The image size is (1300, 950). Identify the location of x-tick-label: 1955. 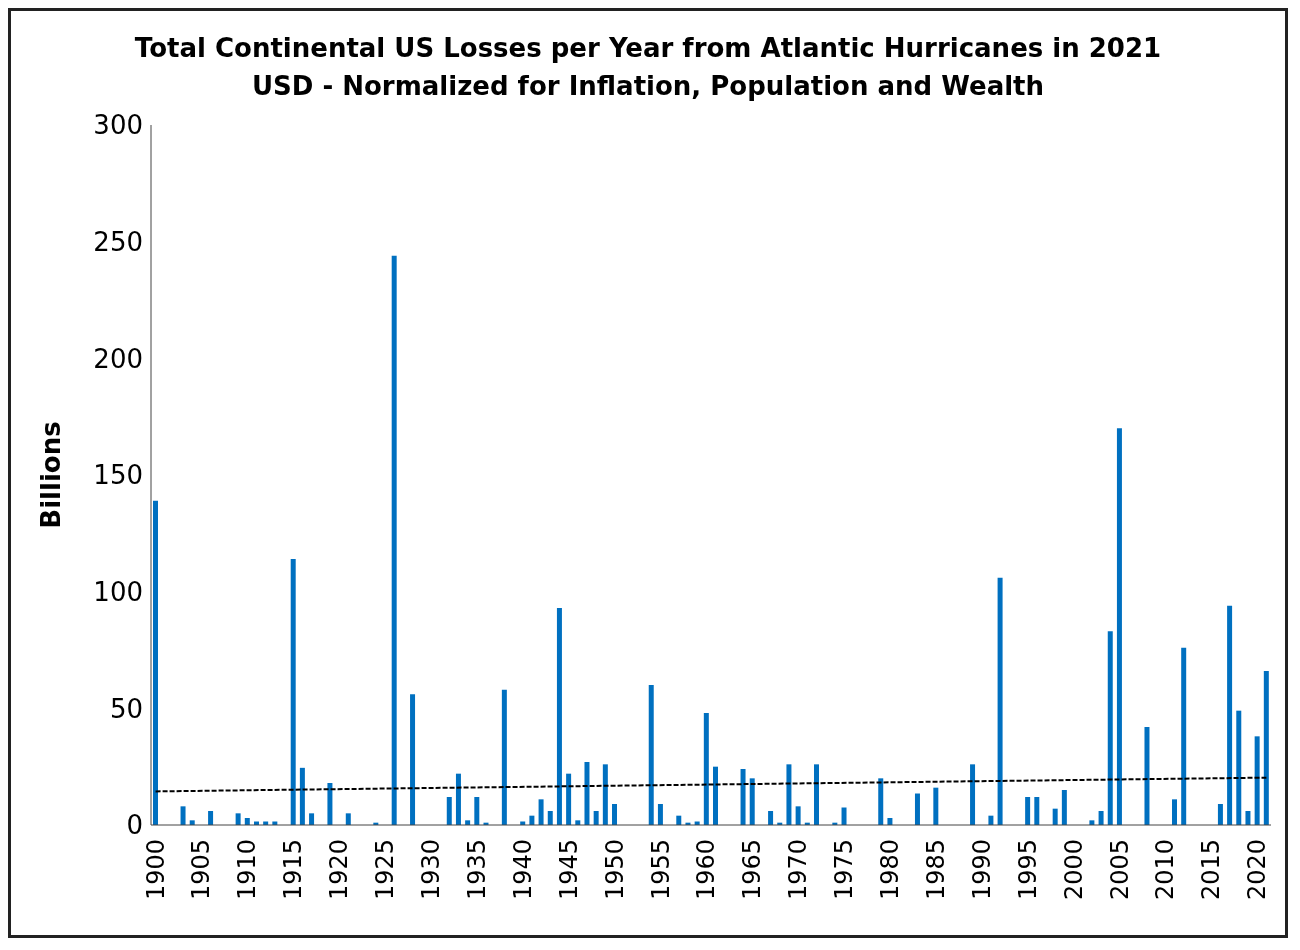
(660, 870).